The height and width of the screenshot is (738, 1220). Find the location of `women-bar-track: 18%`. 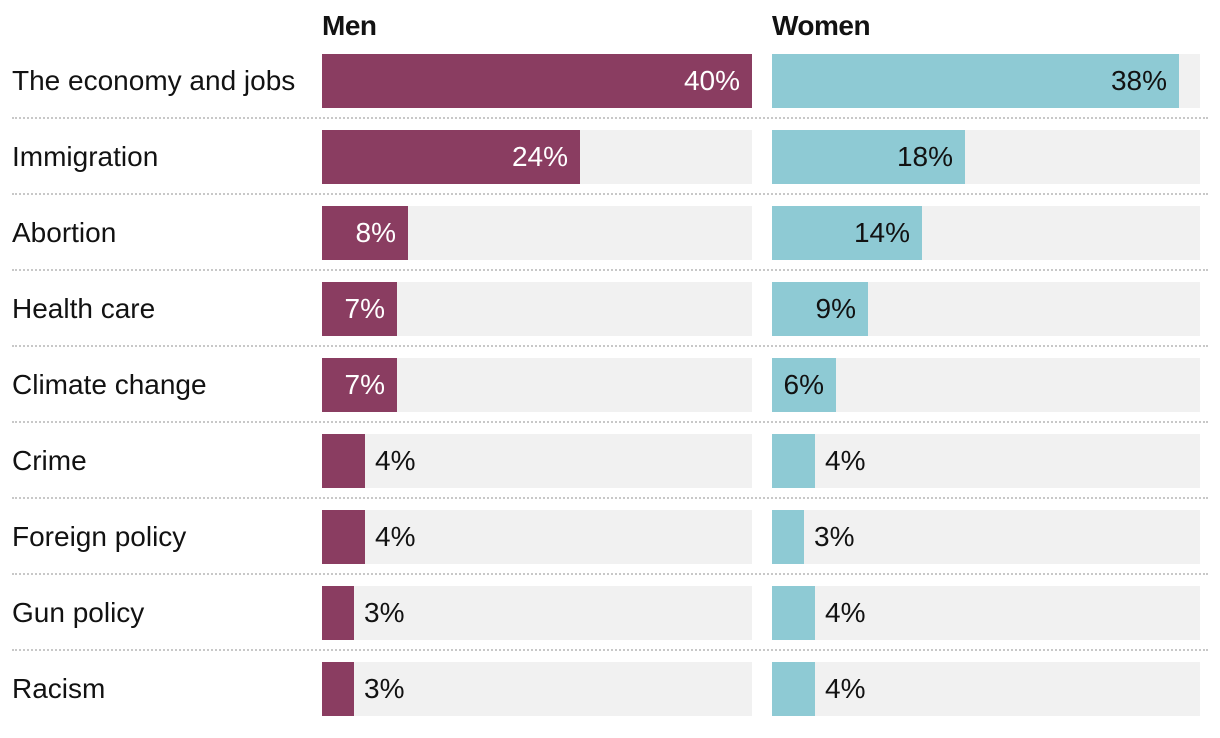

women-bar-track: 18% is located at coordinates (986, 157).